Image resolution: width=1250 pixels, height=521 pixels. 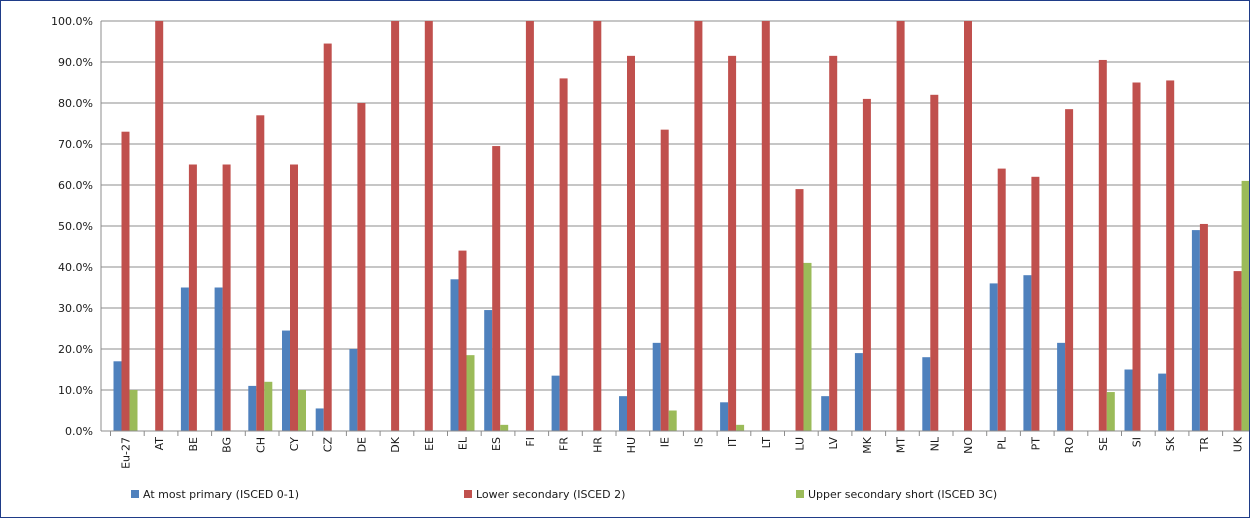 I want to click on x-tick-label: NO, so click(x=968, y=445).